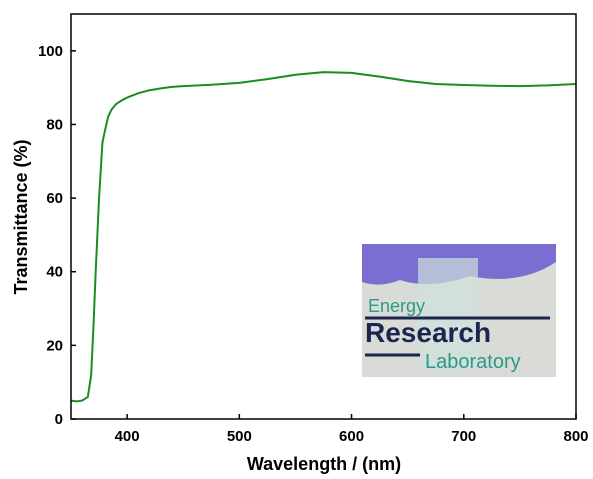 Image resolution: width=593 pixels, height=479 pixels. What do you see at coordinates (54, 198) in the screenshot?
I see `y-tick-label: 60` at bounding box center [54, 198].